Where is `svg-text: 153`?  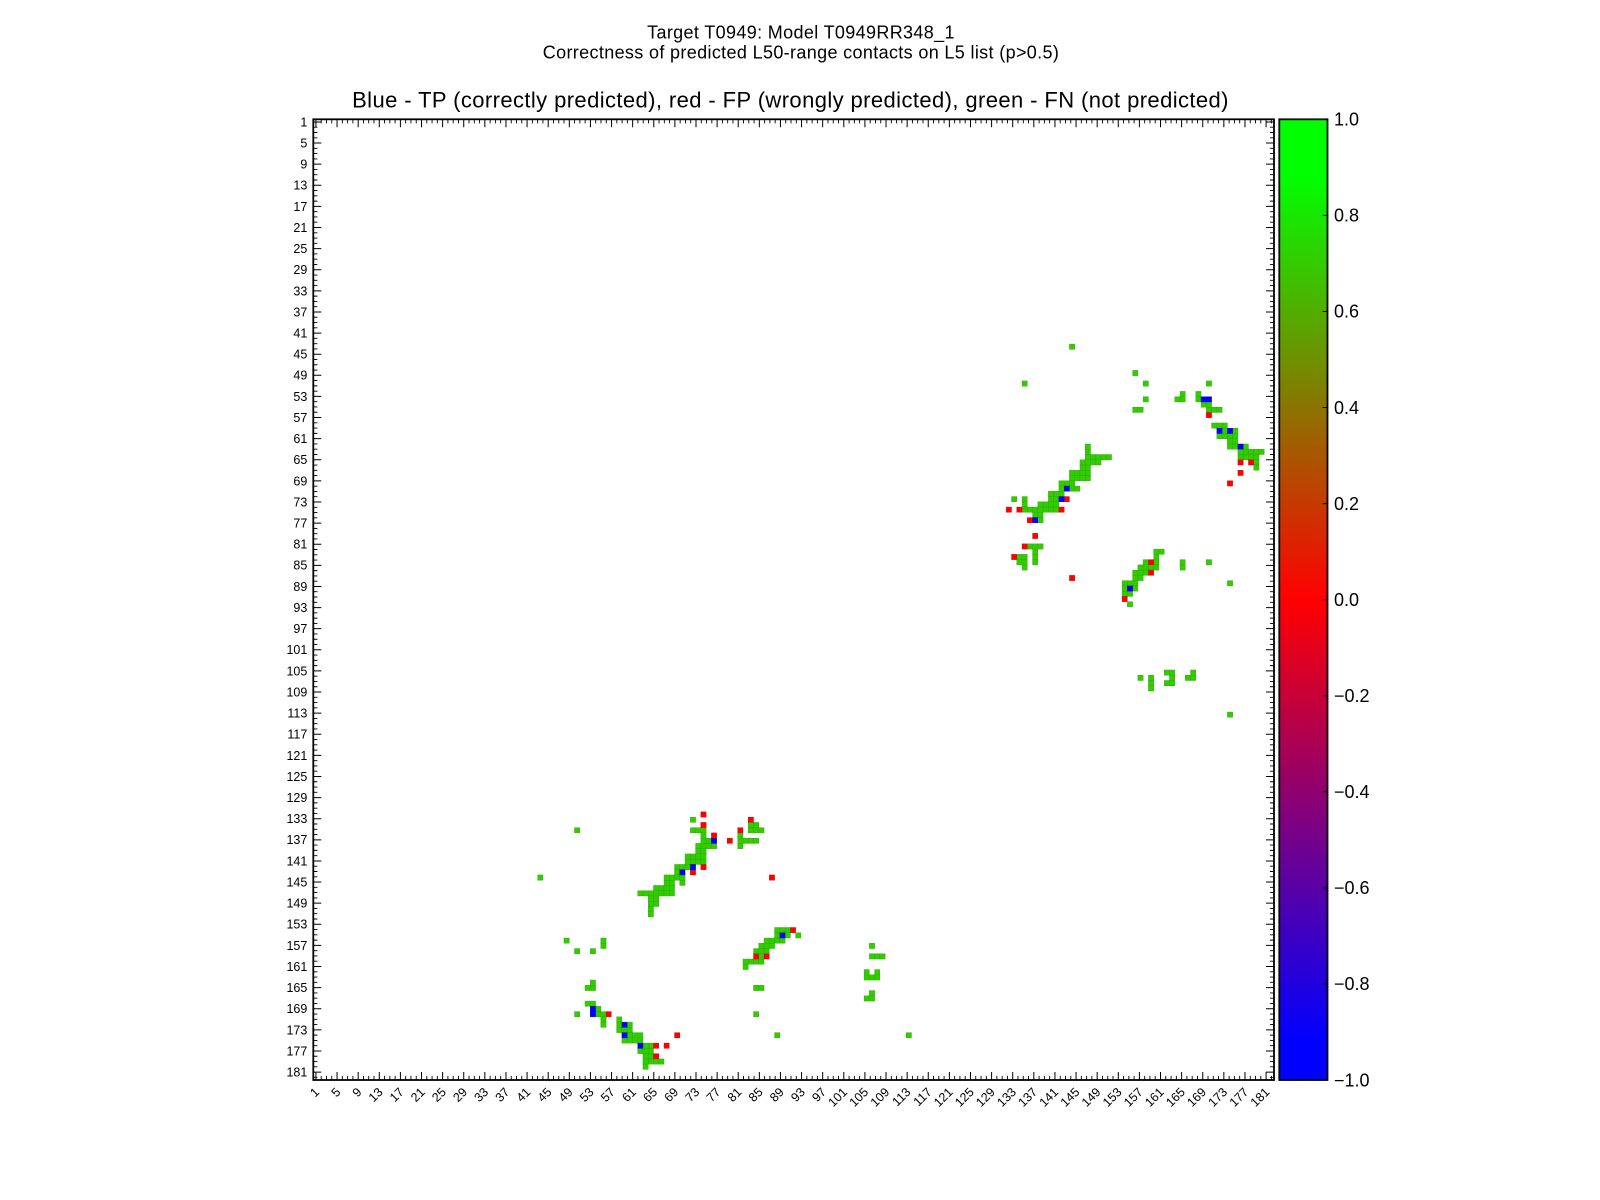
svg-text: 153 is located at coordinates (296, 925).